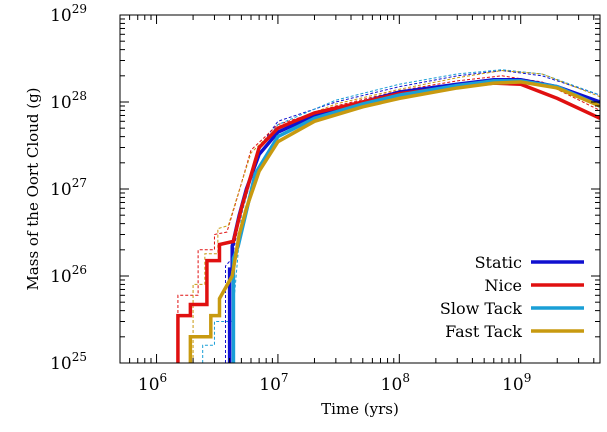 Image resolution: width=607 pixels, height=432 pixels. I want to click on y-tick-label: 1029, so click(68, 14).